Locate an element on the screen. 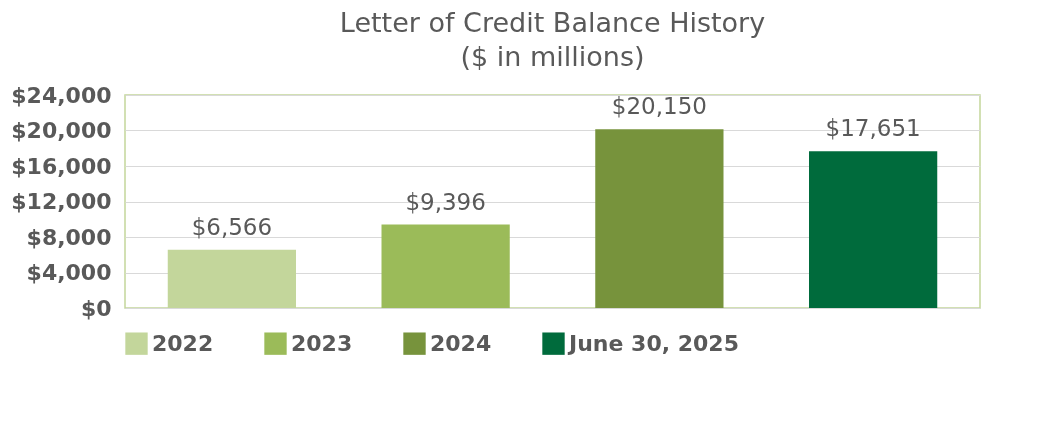 The height and width of the screenshot is (427, 1047). legend-label: 2022 is located at coordinates (183, 343).